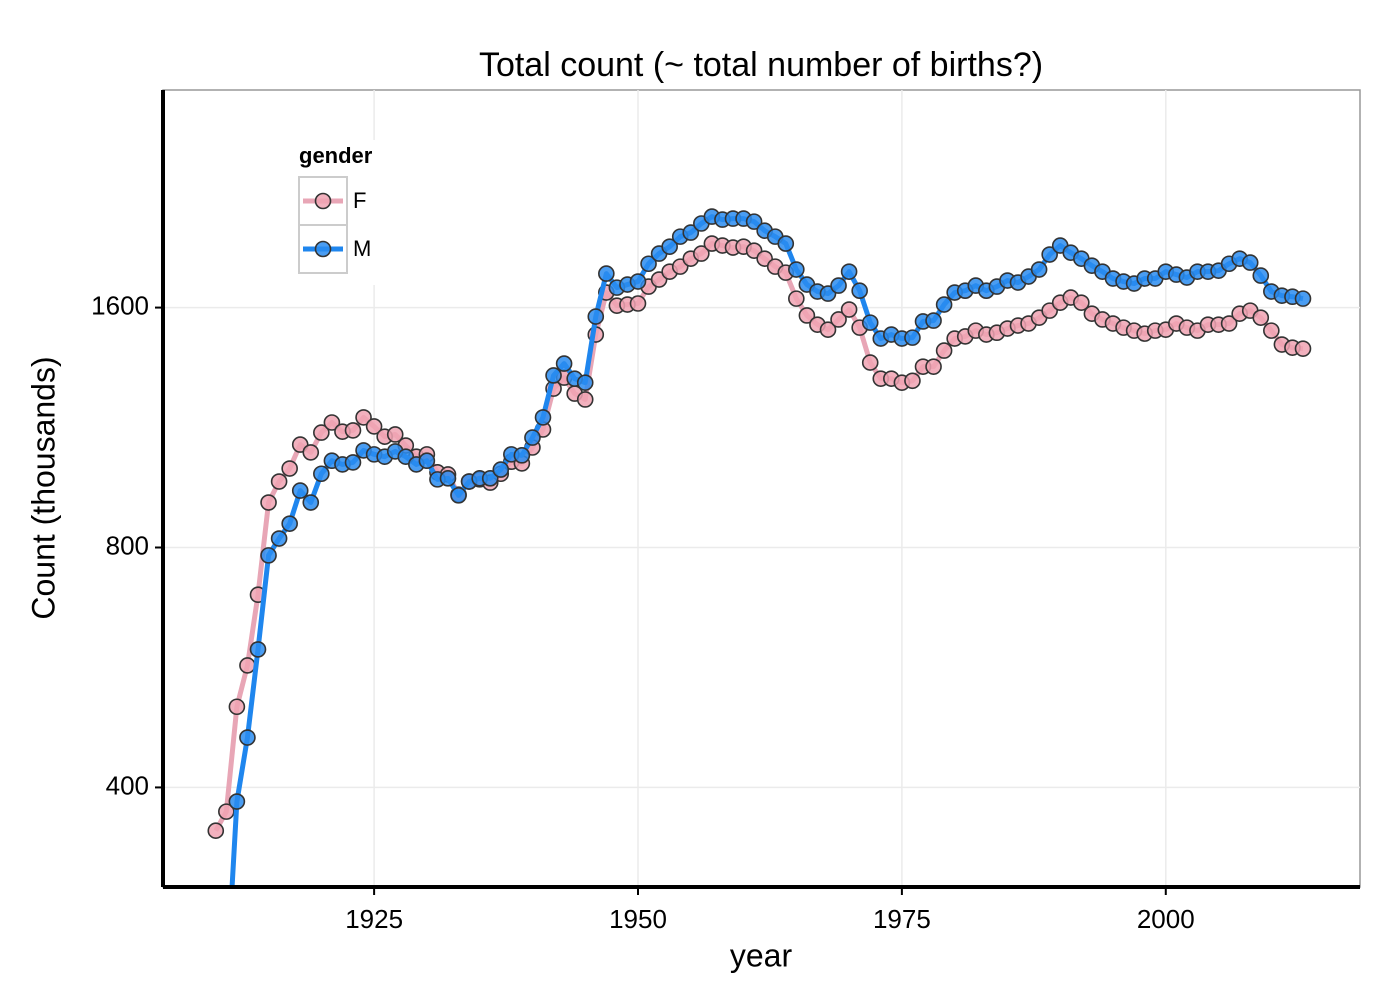 The width and height of the screenshot is (1400, 1000). I want to click on x-axis-label: year, so click(761, 955).